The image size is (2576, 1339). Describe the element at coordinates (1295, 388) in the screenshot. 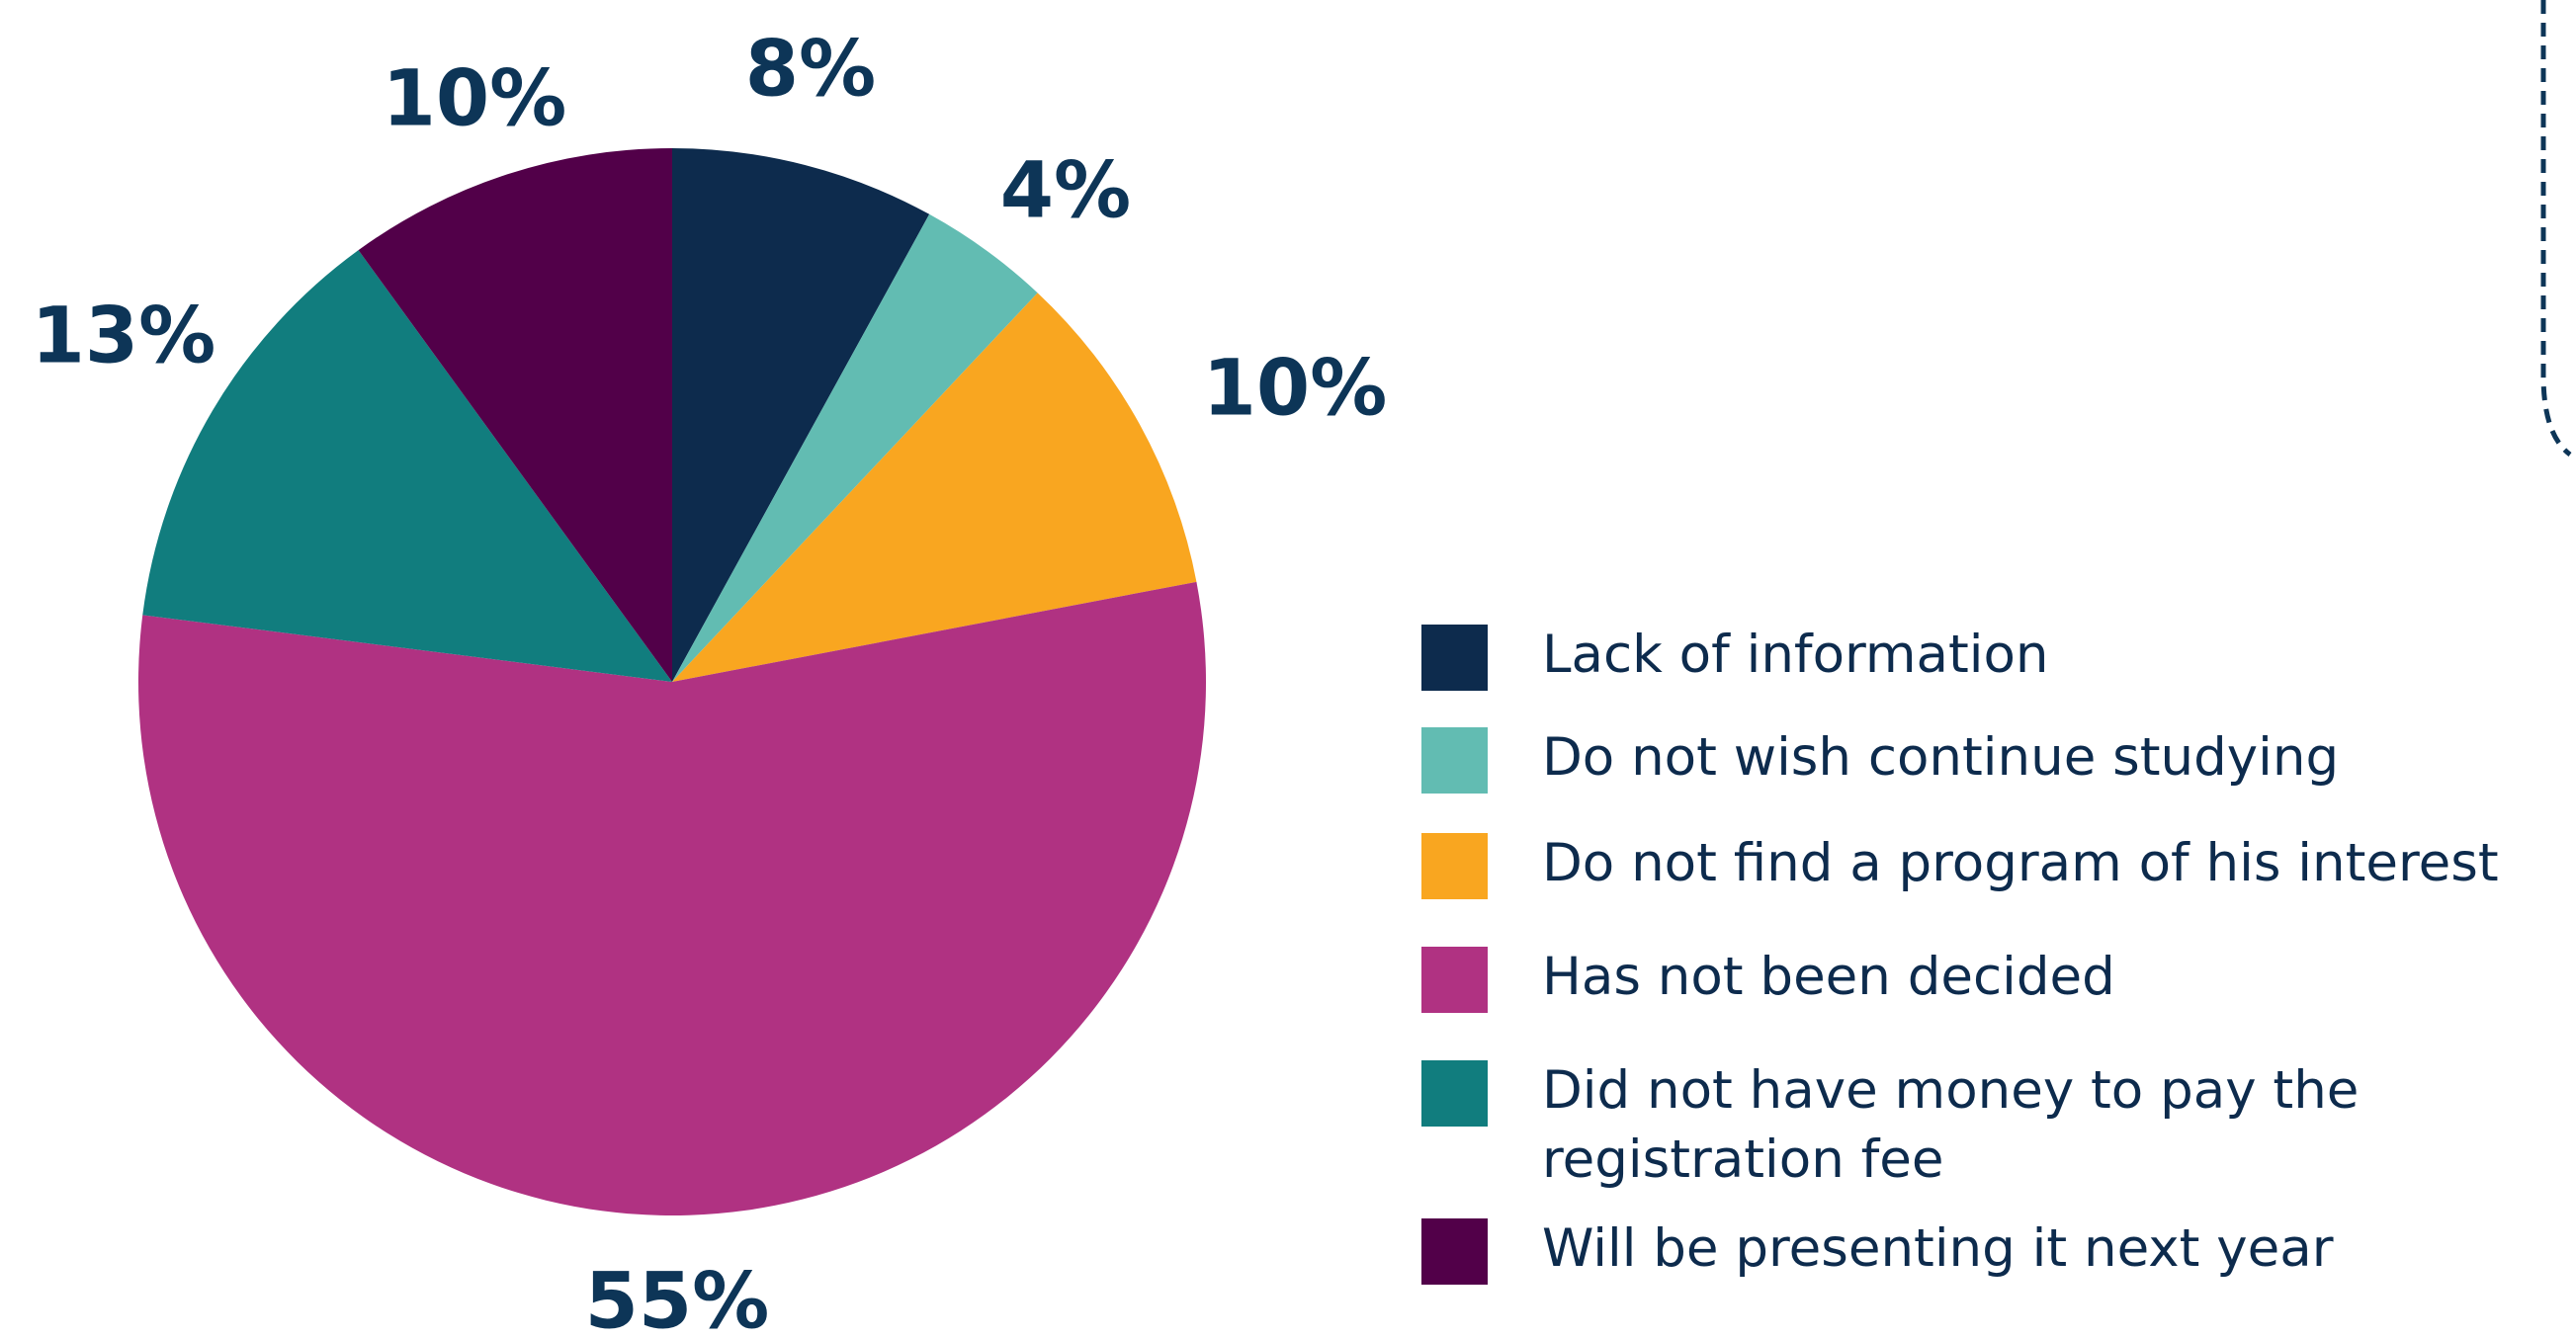

I see `pie-label-3: 10%` at that location.